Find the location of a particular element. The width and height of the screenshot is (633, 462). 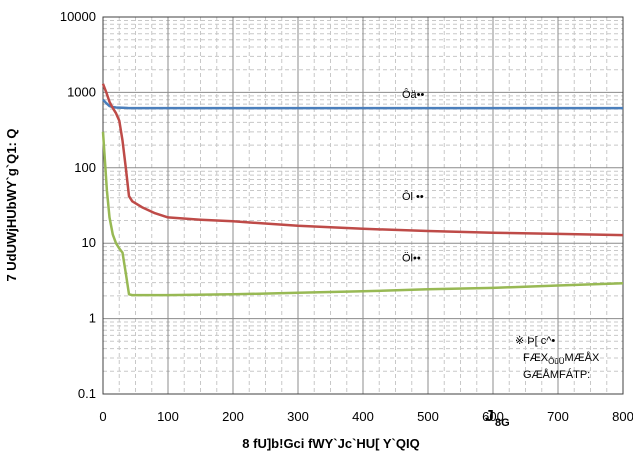

annotations: Ôä•• Ôl •• Öl•• is located at coordinates (413, 176).